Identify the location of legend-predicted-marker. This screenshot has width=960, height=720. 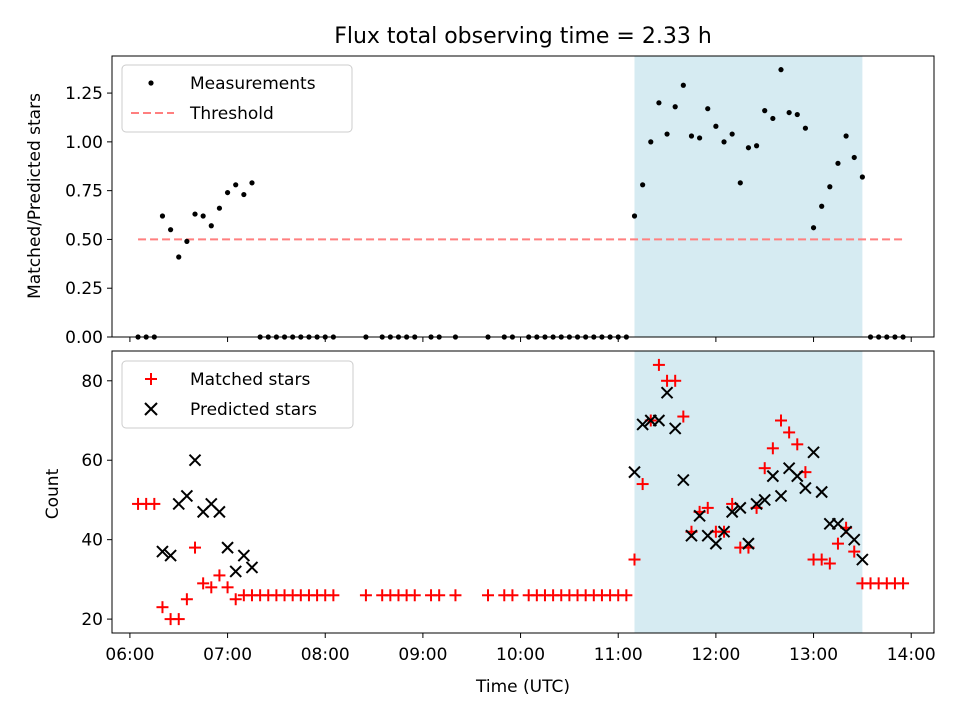
(151, 409).